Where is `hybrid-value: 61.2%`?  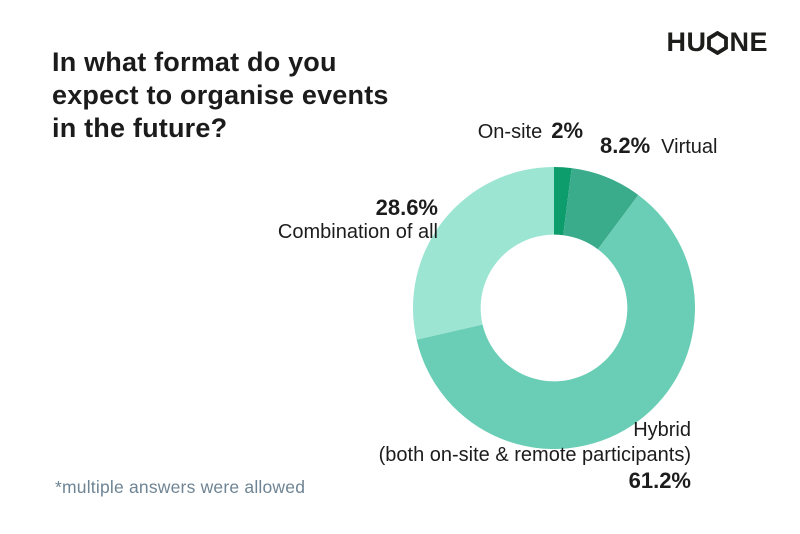 hybrid-value: 61.2% is located at coordinates (659, 480).